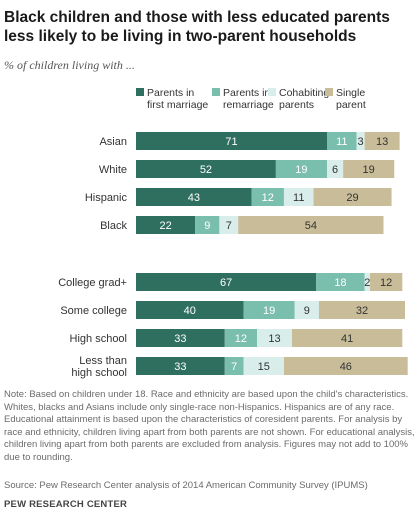 This screenshot has width=420, height=523. I want to click on legend-label-4: parent, so click(351, 105).